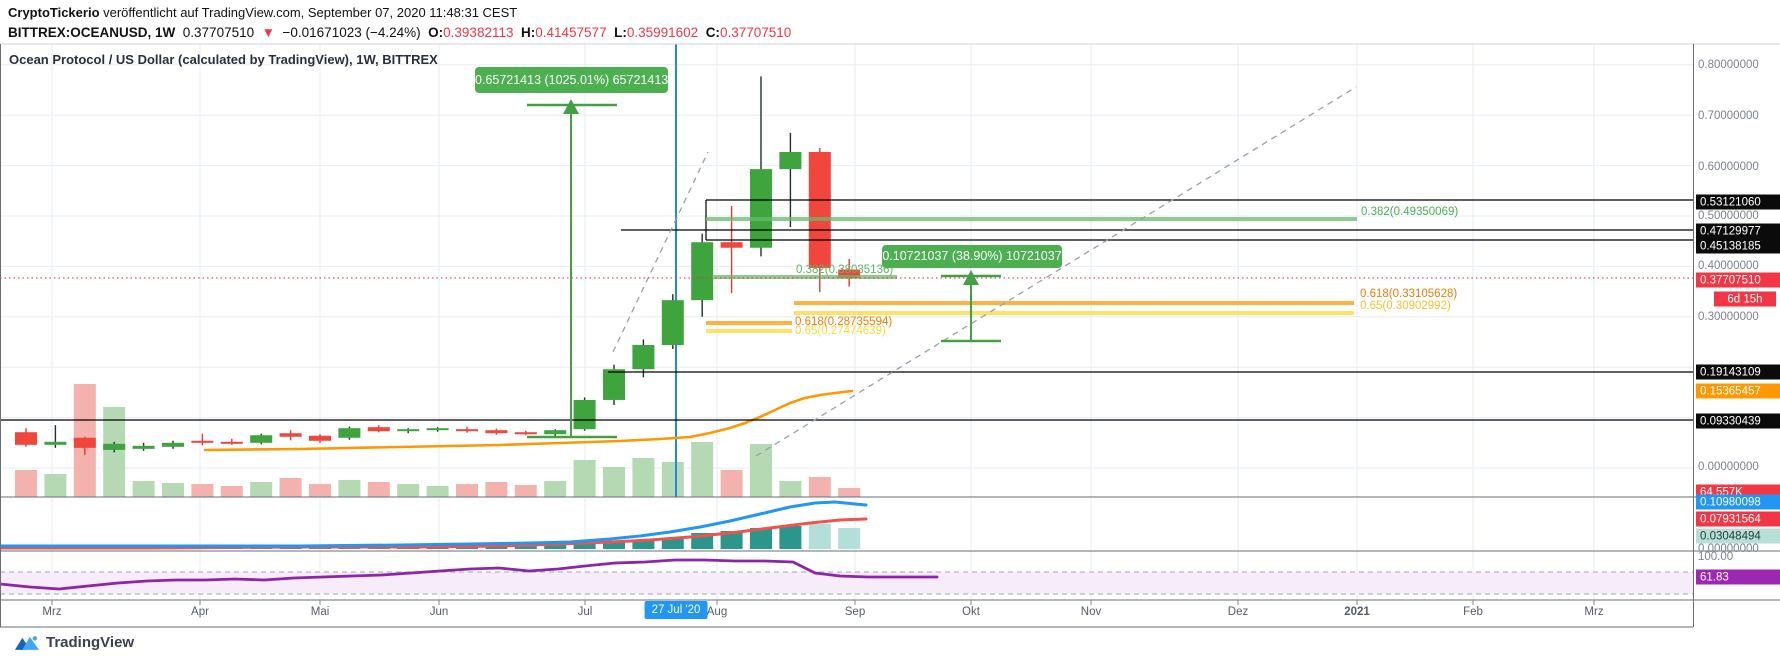  Describe the element at coordinates (1738, 372) in the screenshot. I see `price-axis-label: 0.19143109` at that location.